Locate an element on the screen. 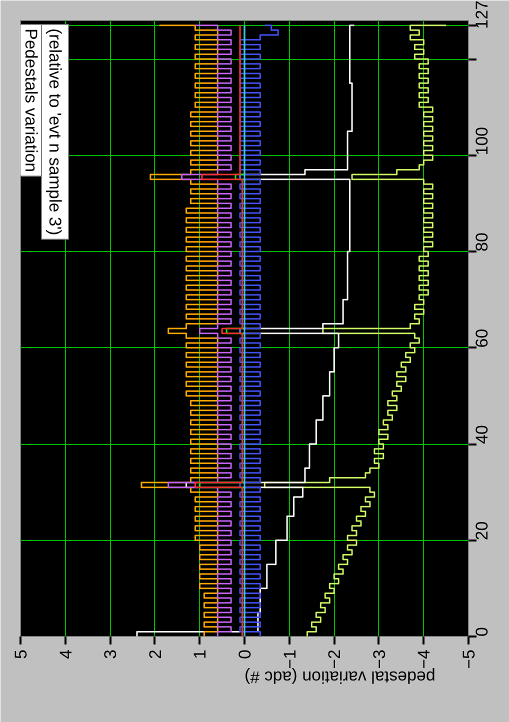 The image size is (509, 722). y-tick-label: 40 is located at coordinates (482, 434).